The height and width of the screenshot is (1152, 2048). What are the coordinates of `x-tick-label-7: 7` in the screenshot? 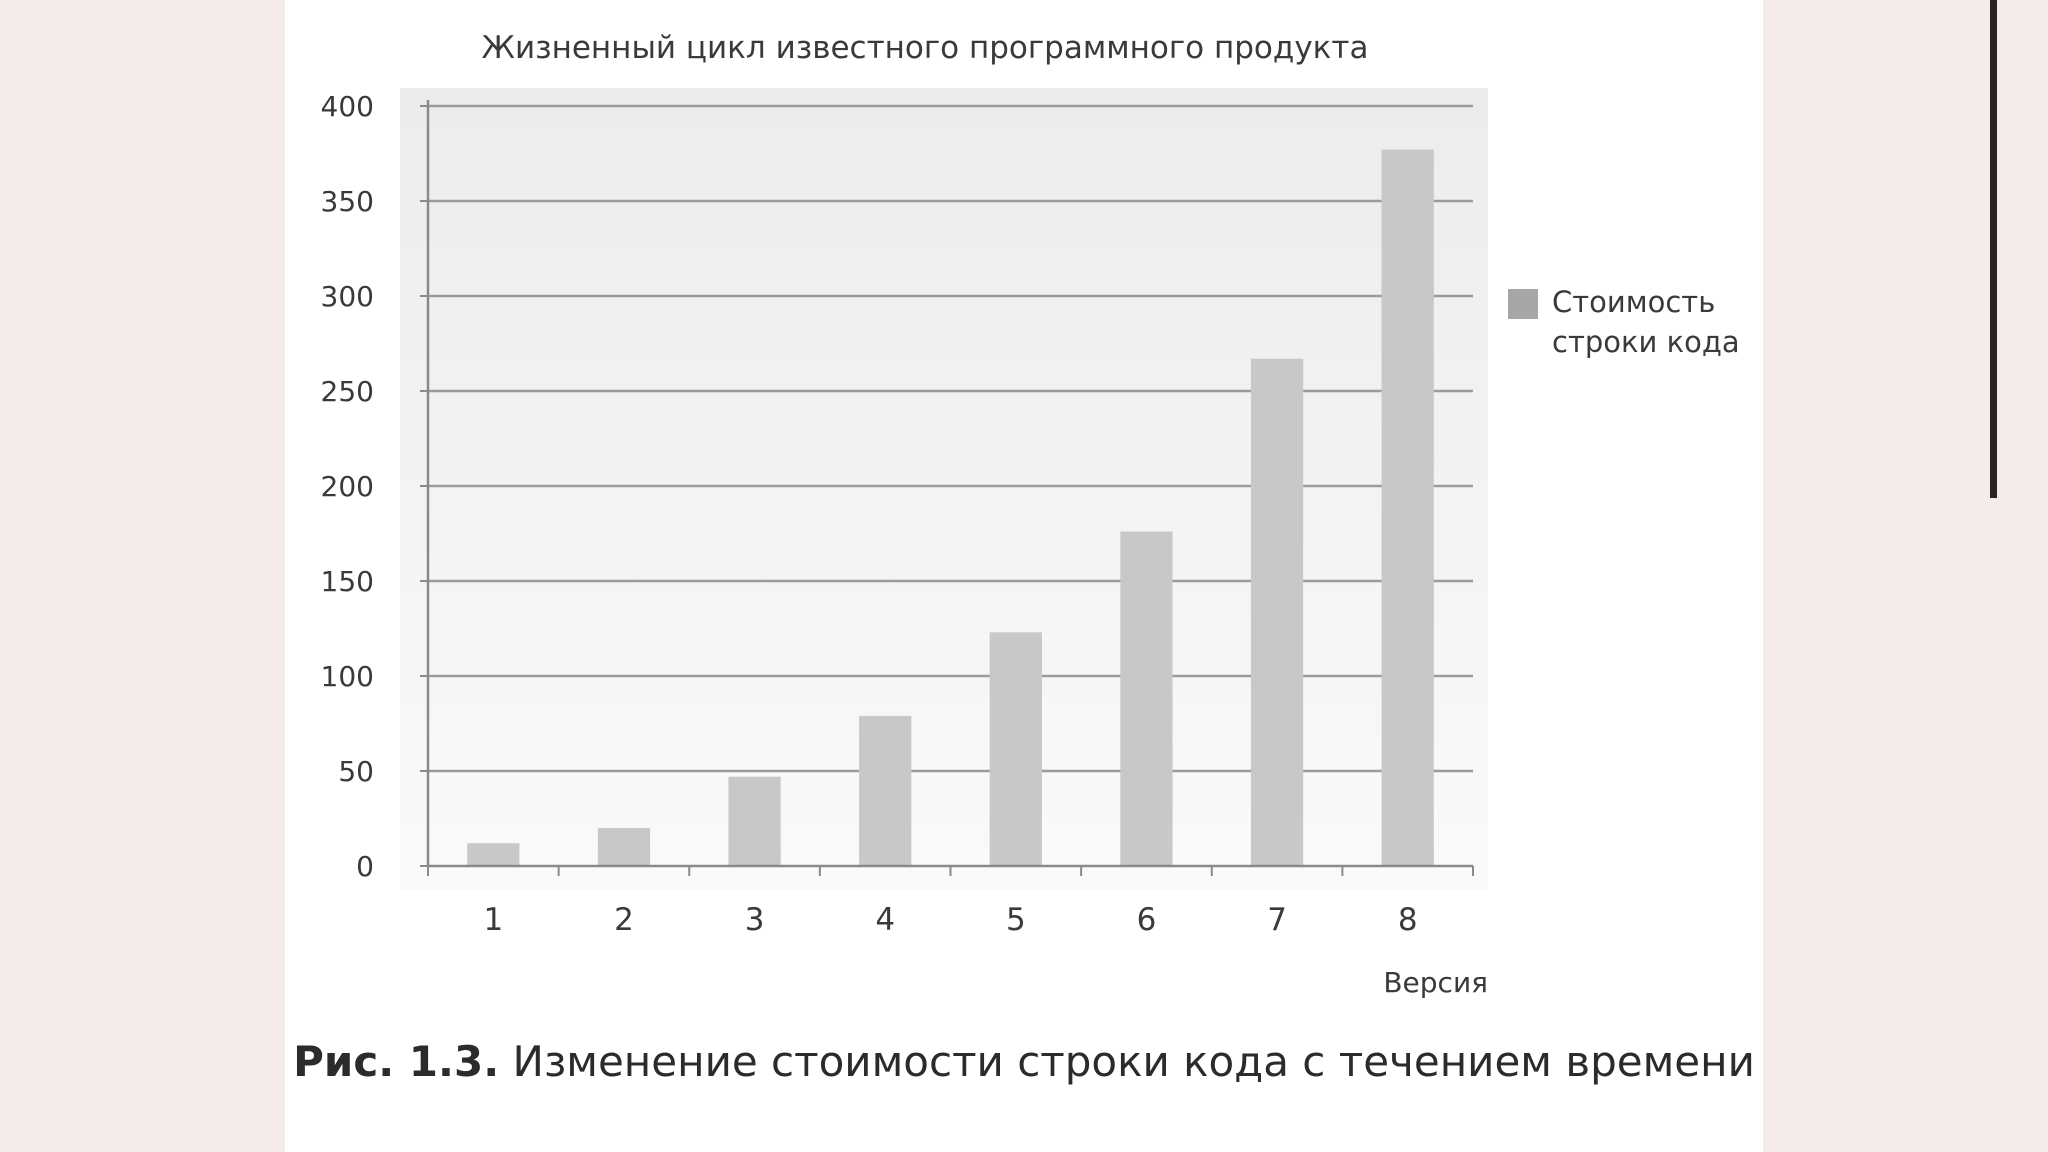 It's located at (1277, 920).